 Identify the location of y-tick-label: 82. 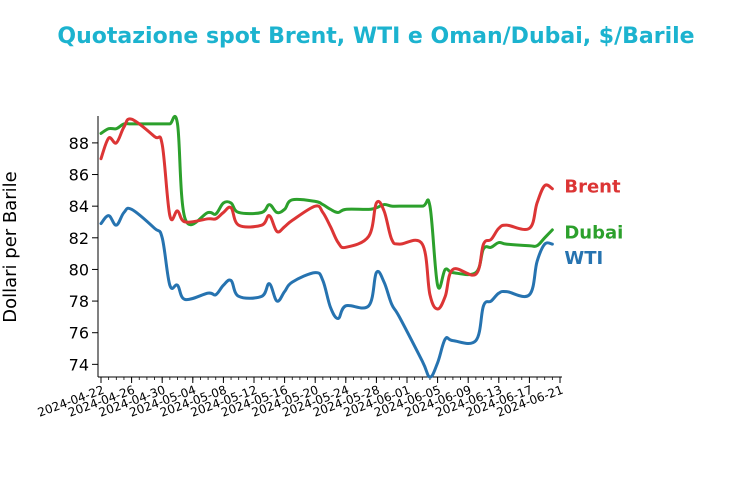
(79, 238).